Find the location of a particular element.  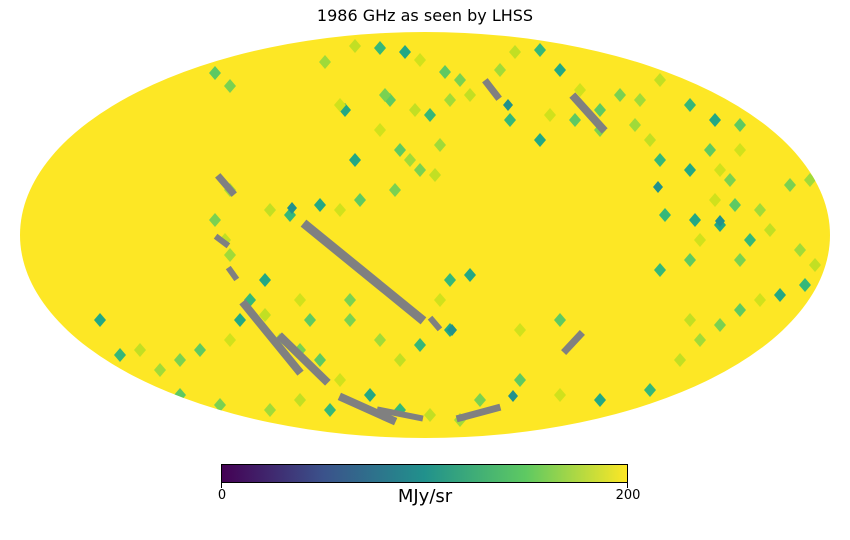

colorbar-units-label: MJy/sr is located at coordinates (425, 496).